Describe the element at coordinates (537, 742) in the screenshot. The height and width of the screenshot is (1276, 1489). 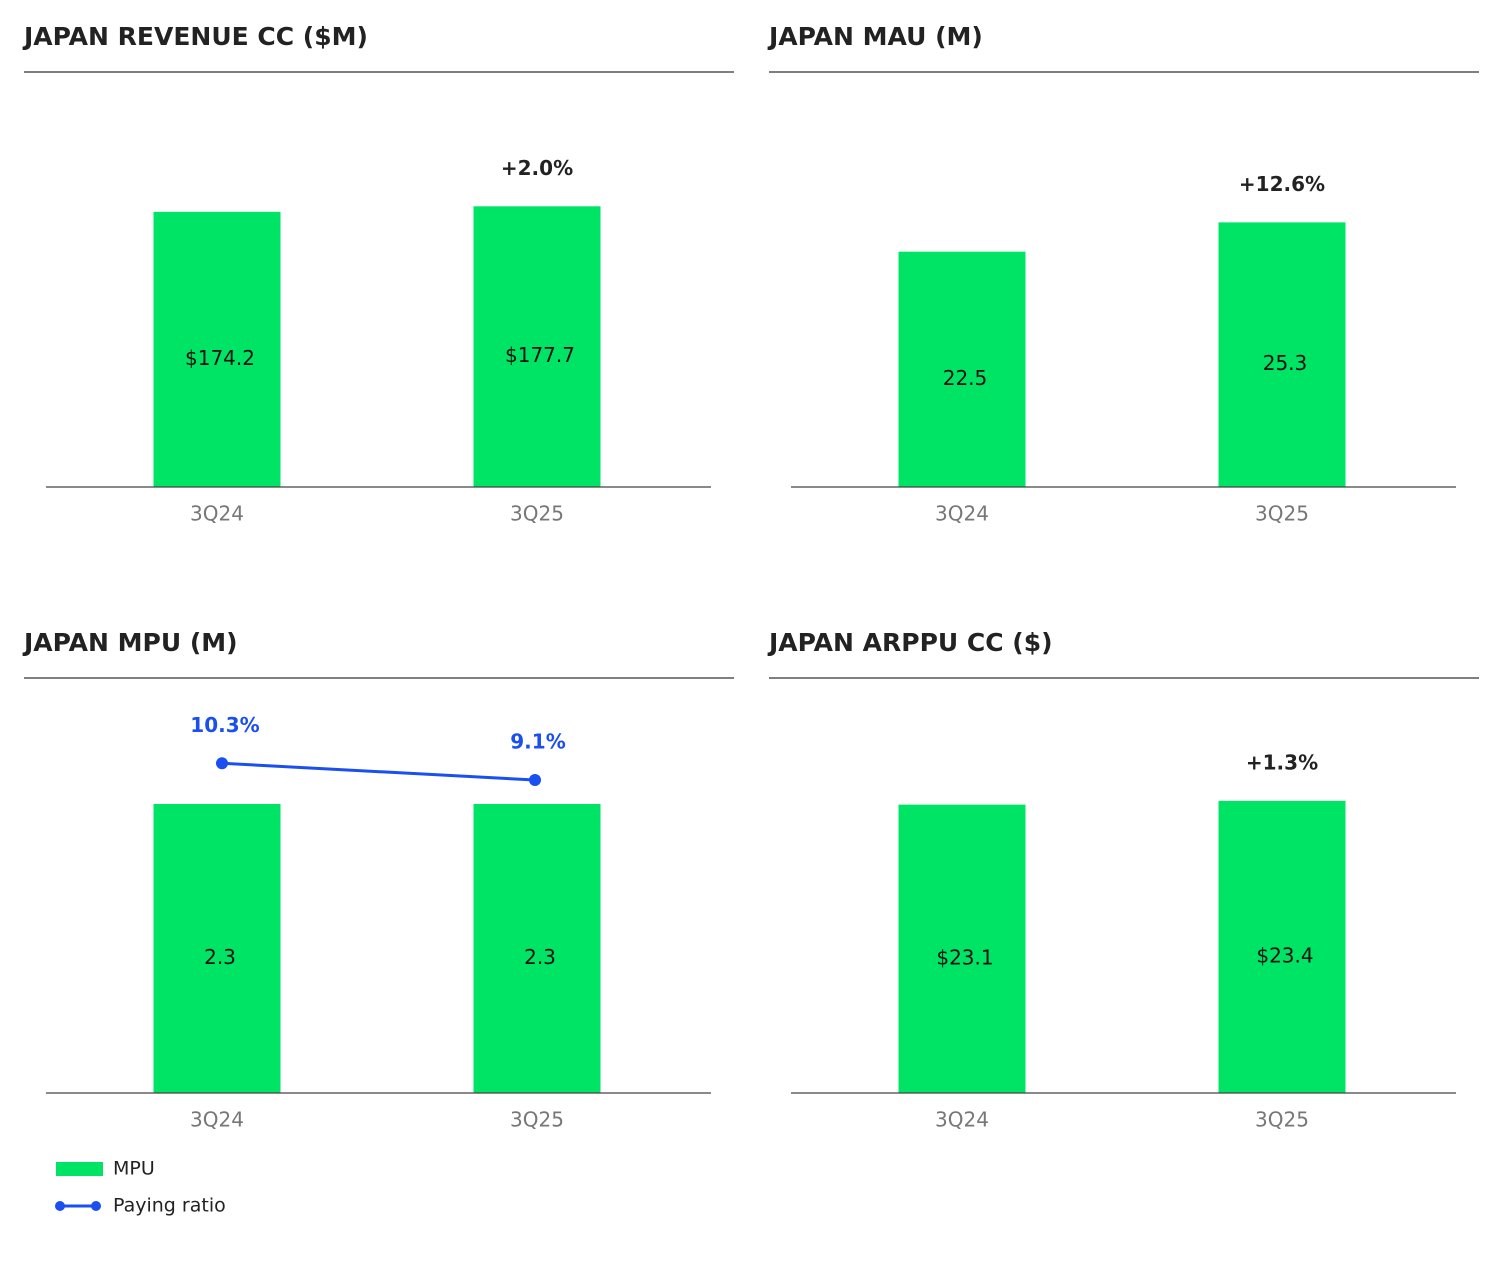
I see `value-label: 9.1%` at that location.